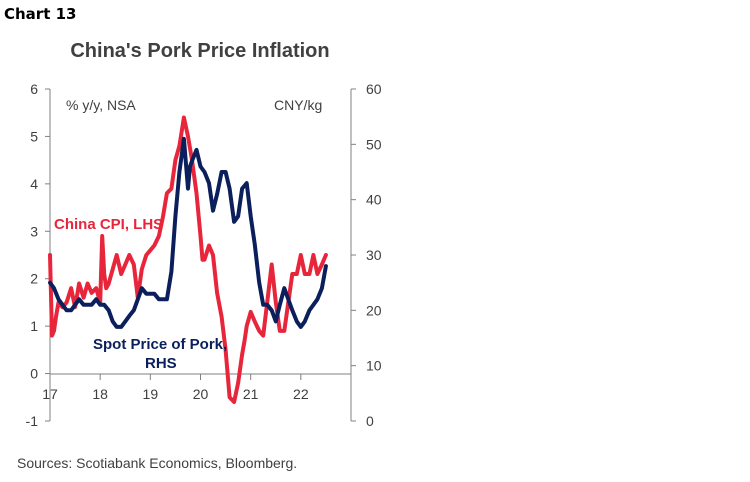  Describe the element at coordinates (201, 394) in the screenshot. I see `x-tick-label: 20` at that location.